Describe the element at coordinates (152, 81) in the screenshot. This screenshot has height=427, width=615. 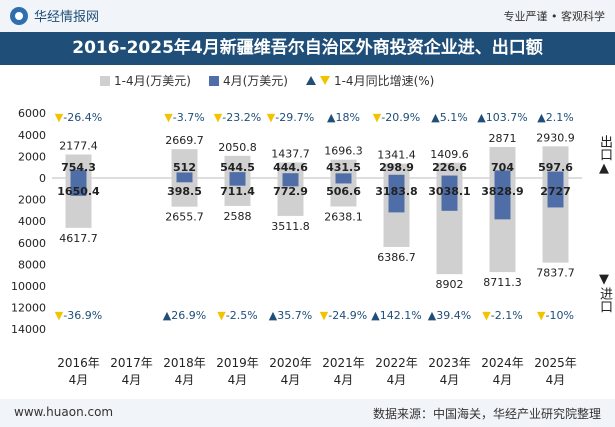
I see `legend-label-ytd: 1-4月(万美元)` at that location.